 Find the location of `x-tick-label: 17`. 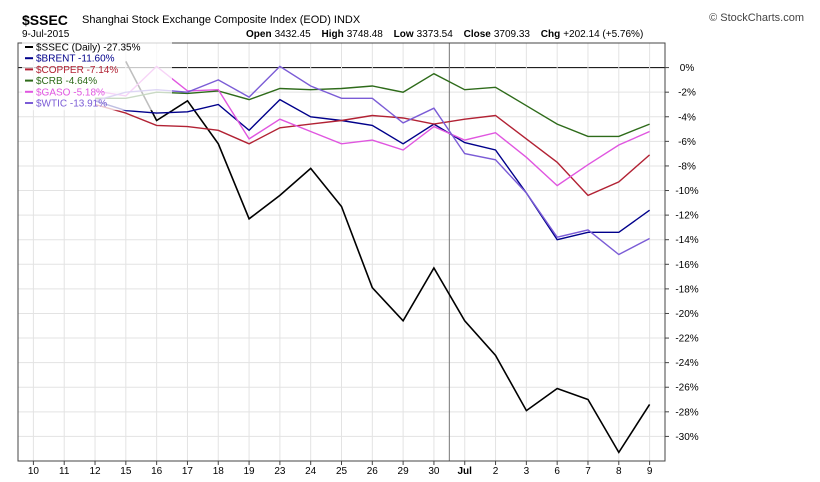

x-tick-label: 17 is located at coordinates (188, 471).